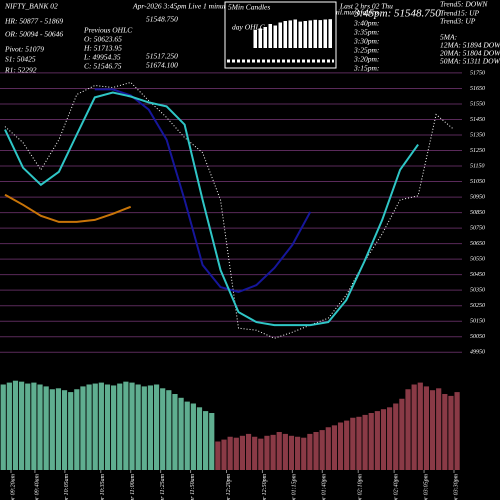 The width and height of the screenshot is (500, 500). I want to click on y-tick-label: 50850, so click(477, 213).